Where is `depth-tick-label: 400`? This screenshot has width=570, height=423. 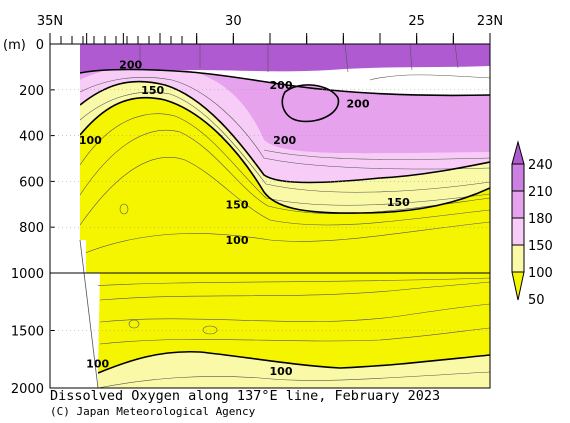 depth-tick-label: 400 is located at coordinates (31, 137).